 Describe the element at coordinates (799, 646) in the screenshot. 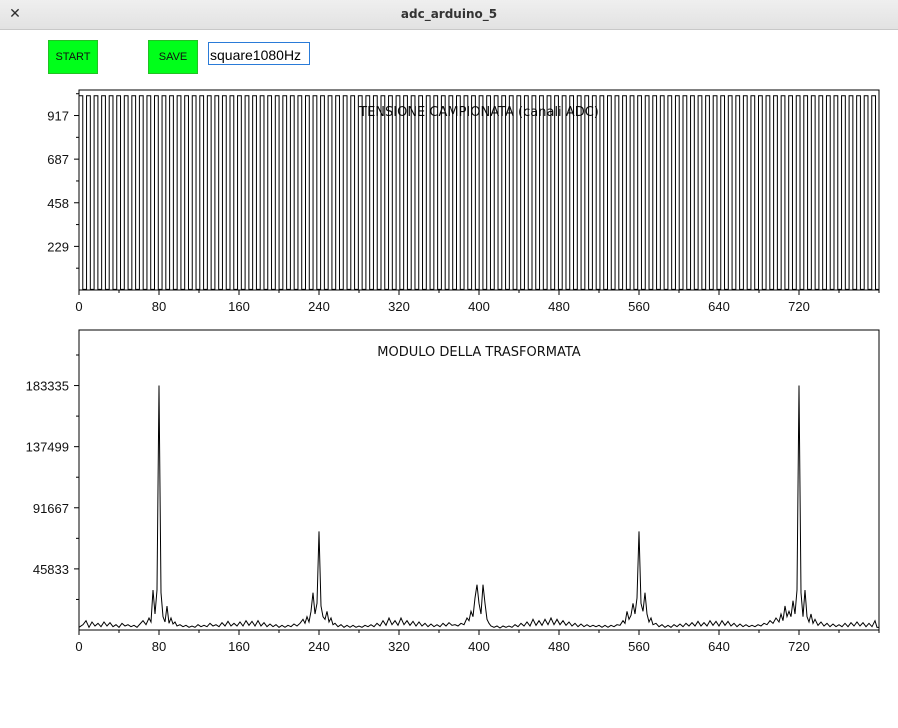

I see `fft-x-tick-label: 720` at that location.